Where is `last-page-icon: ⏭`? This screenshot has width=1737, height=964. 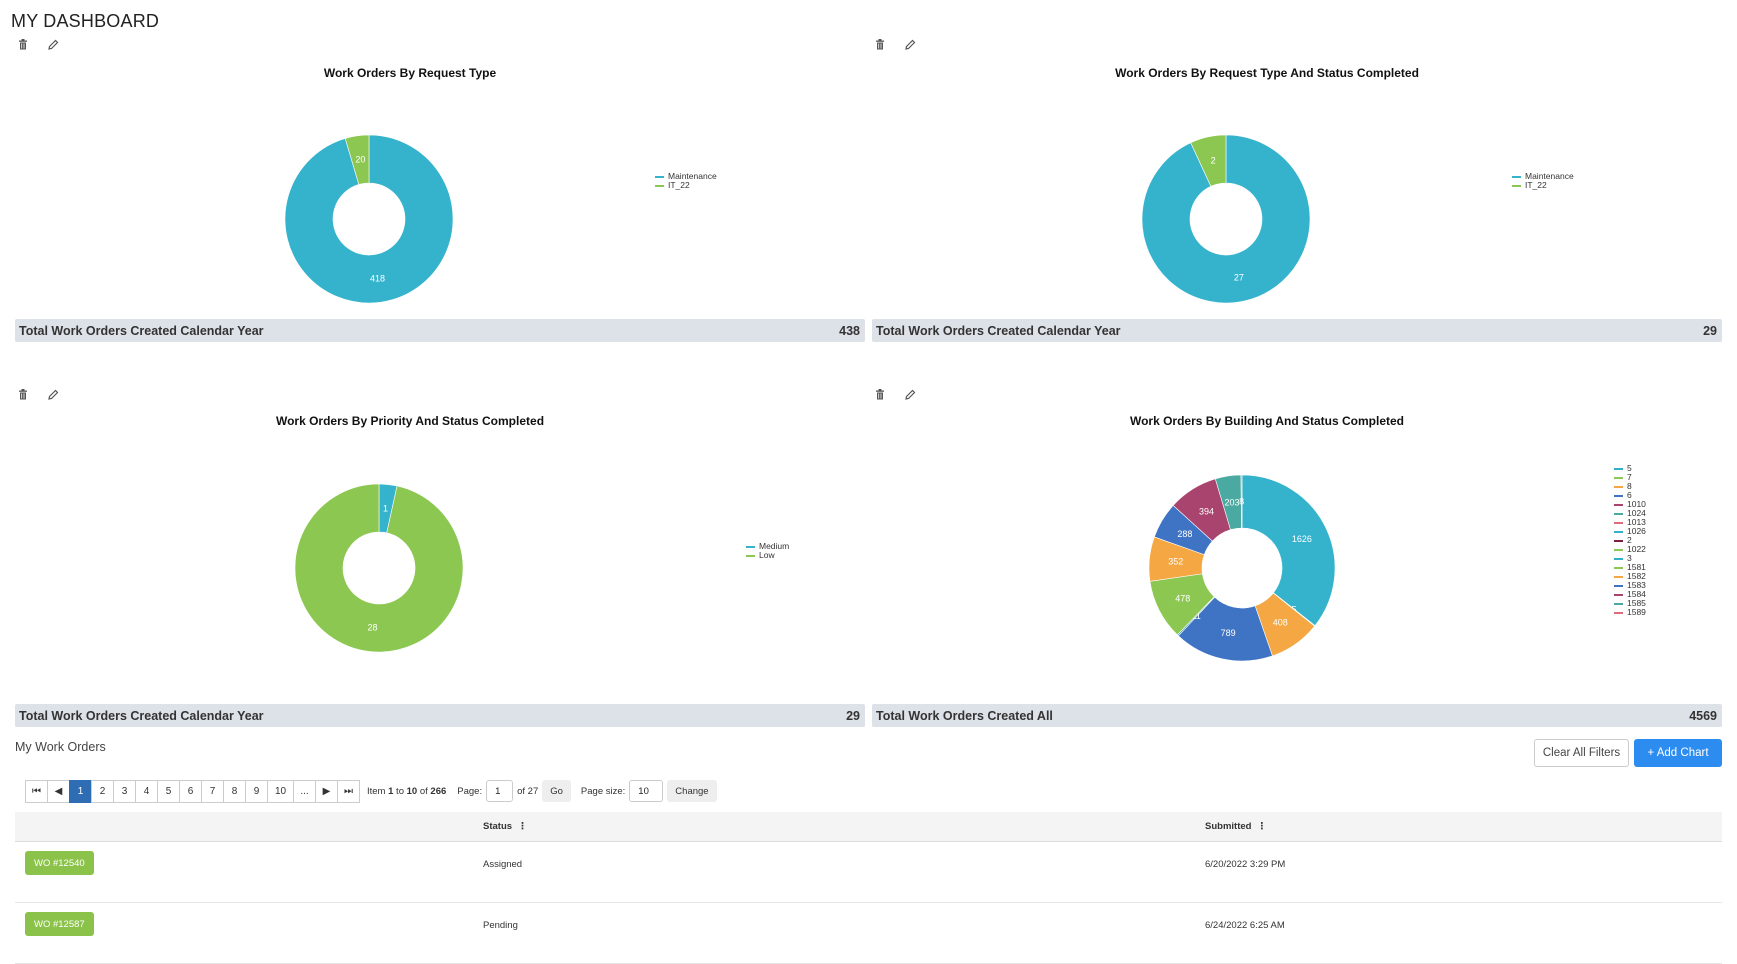
last-page-icon: ⏭ is located at coordinates (348, 791).